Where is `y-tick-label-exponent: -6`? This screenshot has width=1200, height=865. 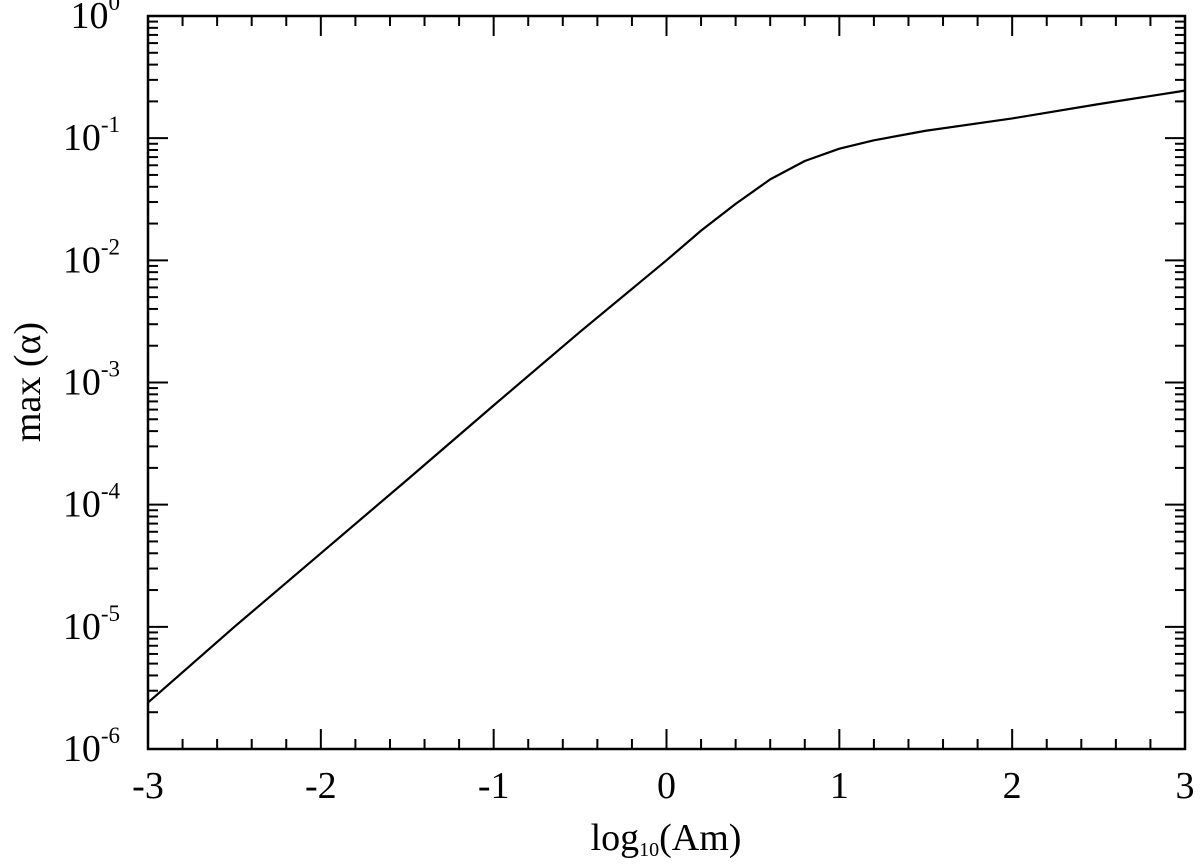 y-tick-label-exponent: -6 is located at coordinates (110, 735).